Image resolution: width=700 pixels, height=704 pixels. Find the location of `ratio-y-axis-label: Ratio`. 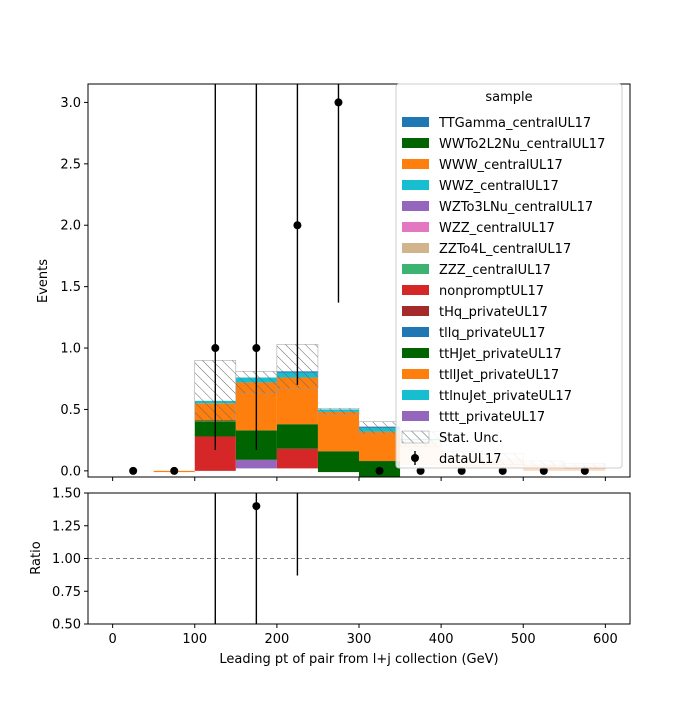

ratio-y-axis-label: Ratio is located at coordinates (36, 557).